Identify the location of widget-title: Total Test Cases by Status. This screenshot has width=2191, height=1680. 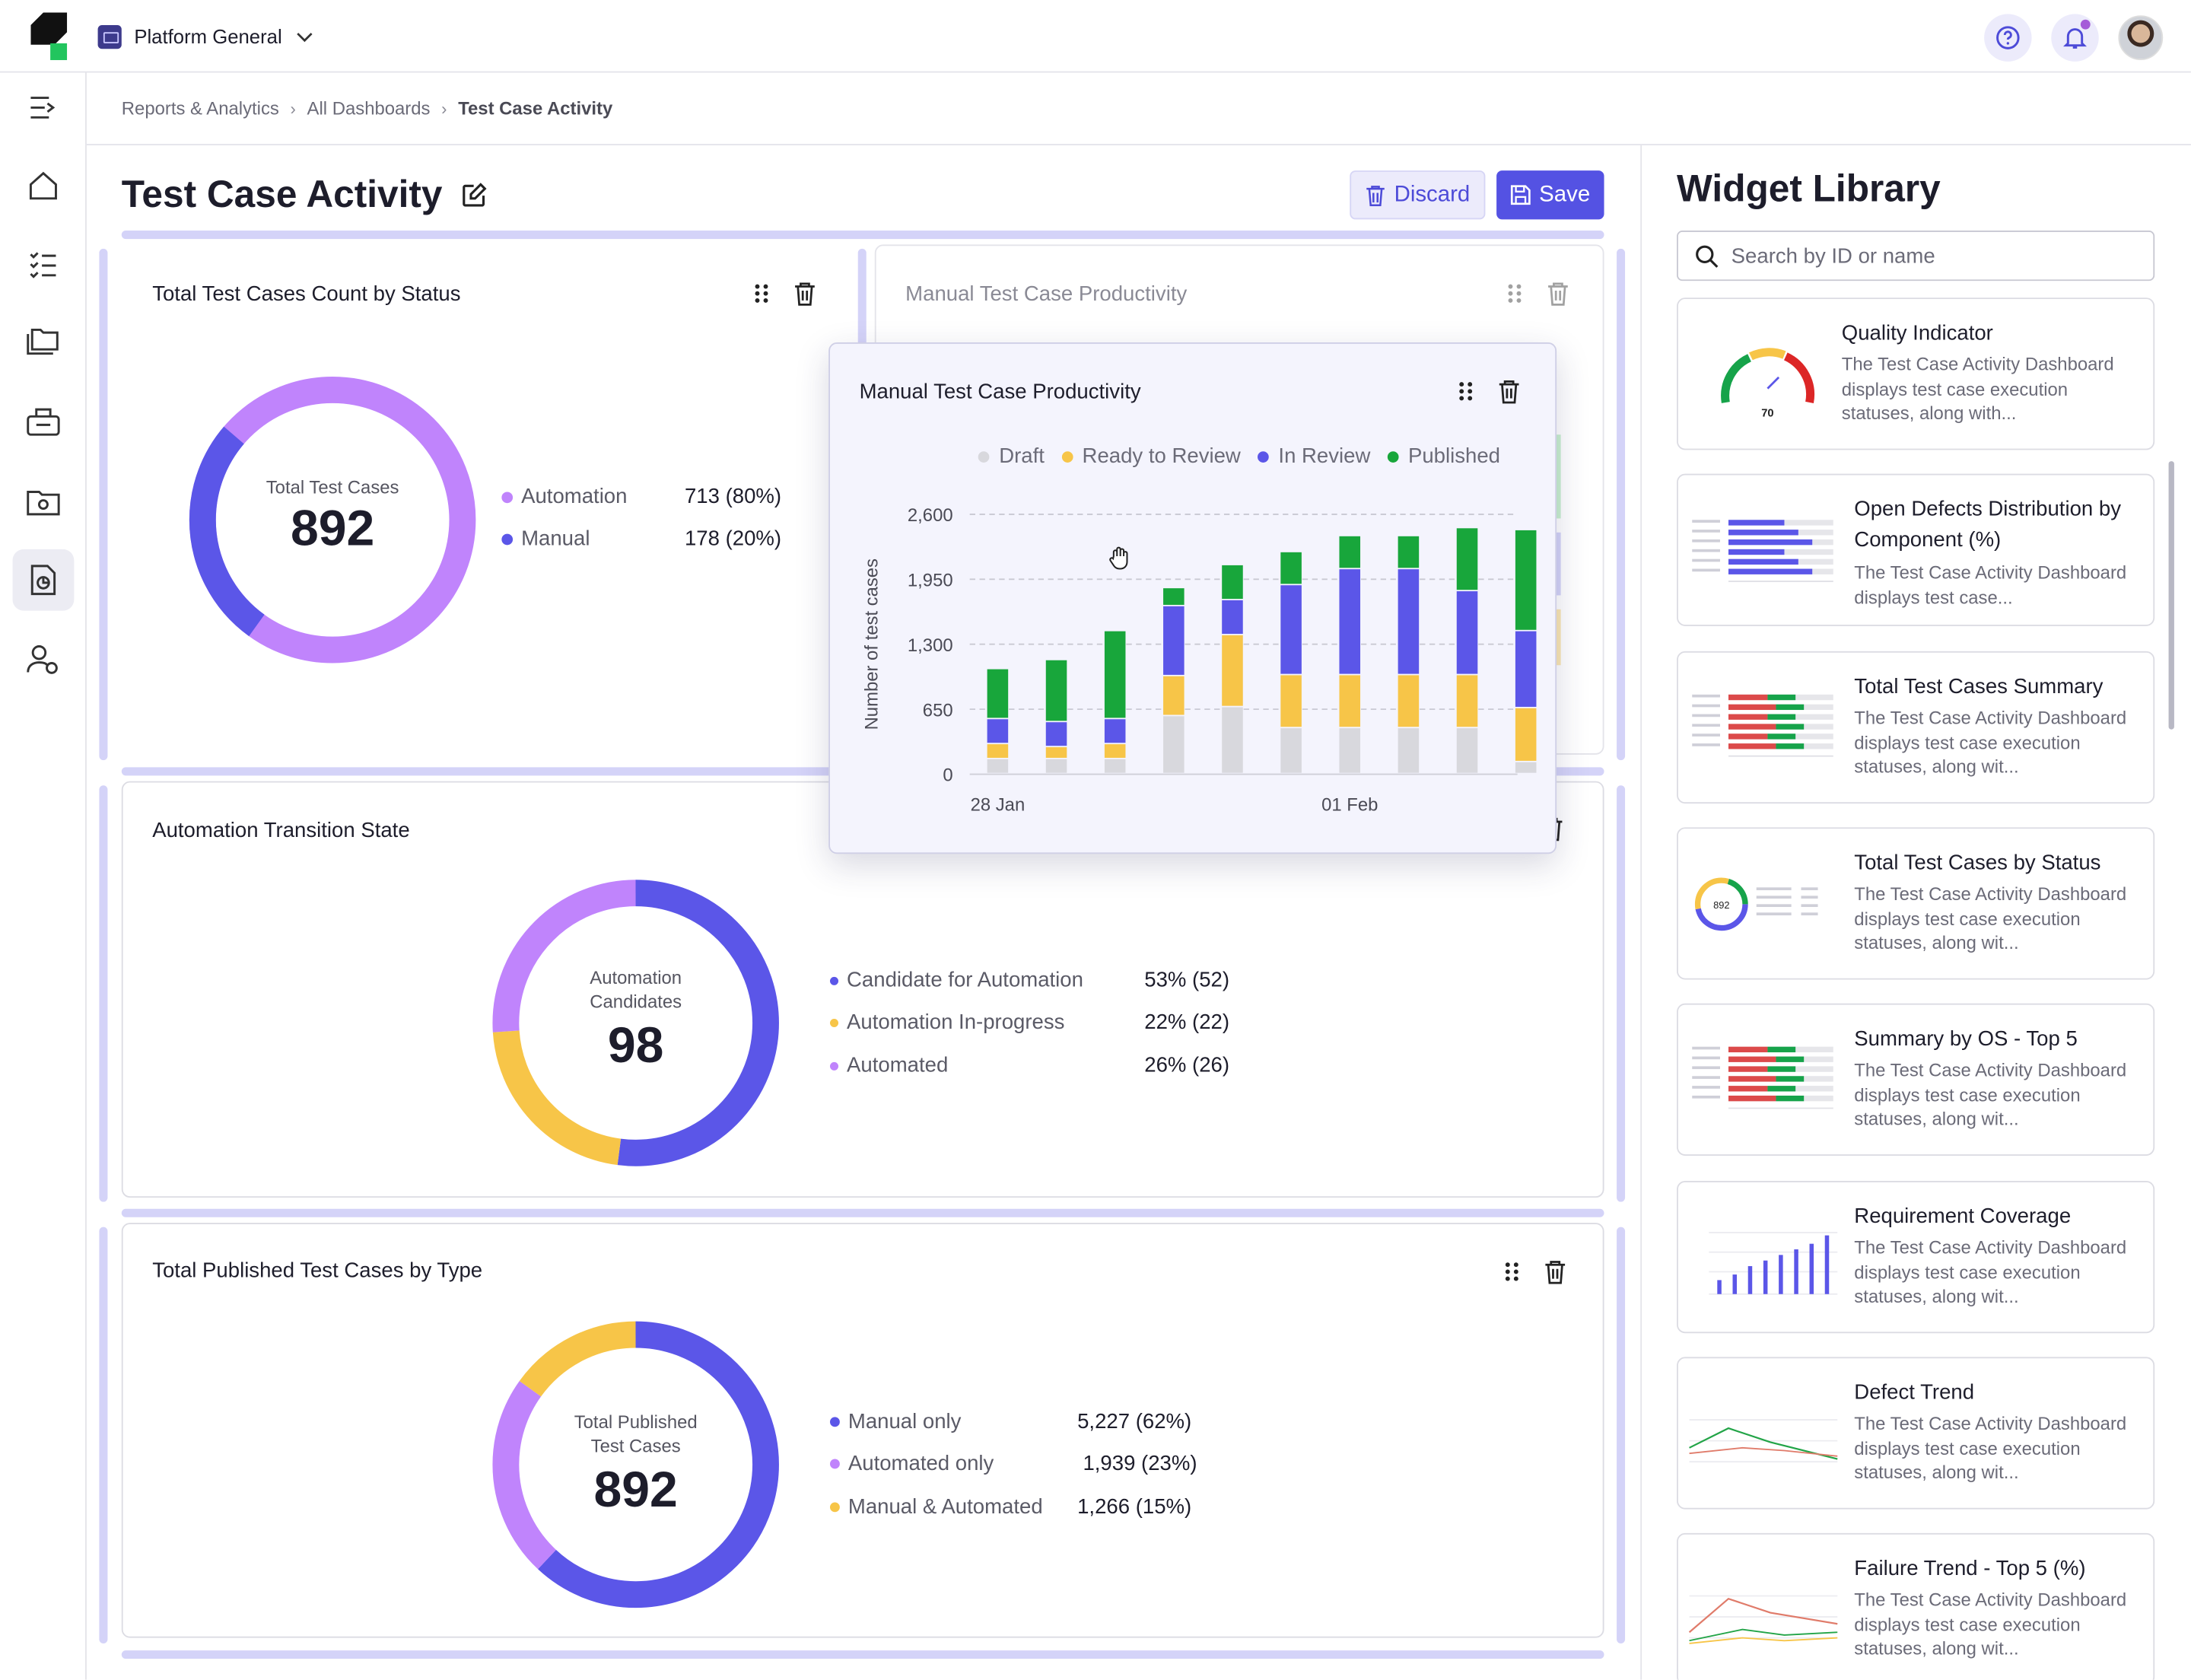
(1977, 863).